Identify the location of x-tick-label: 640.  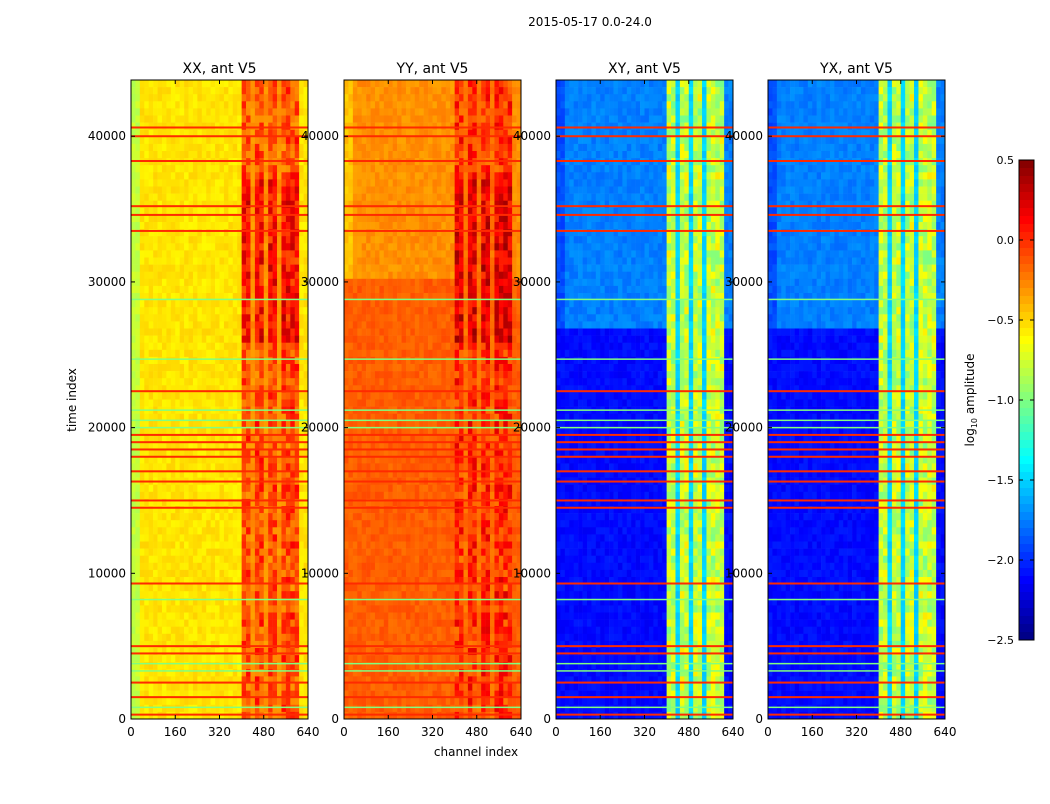
(308, 732).